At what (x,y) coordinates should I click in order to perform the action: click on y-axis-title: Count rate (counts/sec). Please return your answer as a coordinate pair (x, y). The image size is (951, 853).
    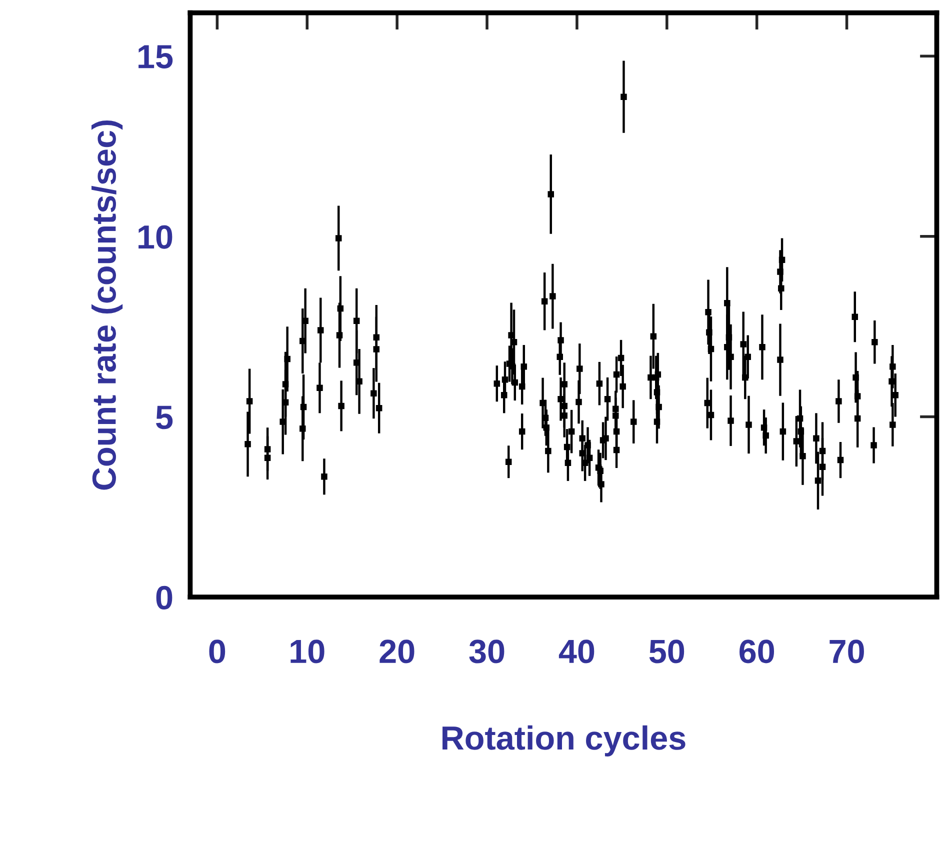
    Looking at the image, I should click on (107, 305).